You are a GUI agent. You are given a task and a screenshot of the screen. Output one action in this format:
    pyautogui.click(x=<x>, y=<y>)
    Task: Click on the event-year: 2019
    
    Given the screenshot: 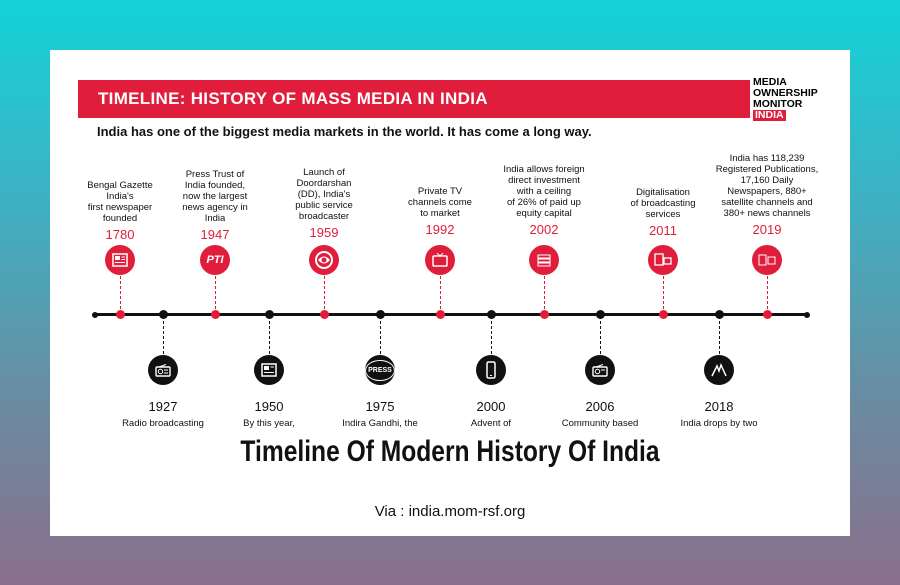 What is the action you would take?
    pyautogui.click(x=767, y=229)
    